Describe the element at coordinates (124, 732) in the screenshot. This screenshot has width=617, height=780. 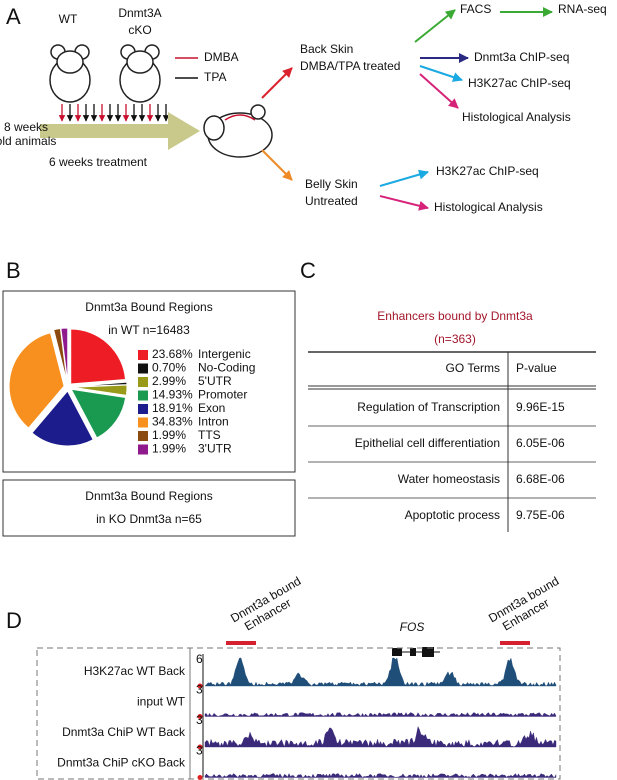
I see `track-name: Dnmt3a ChiP WT Back` at that location.